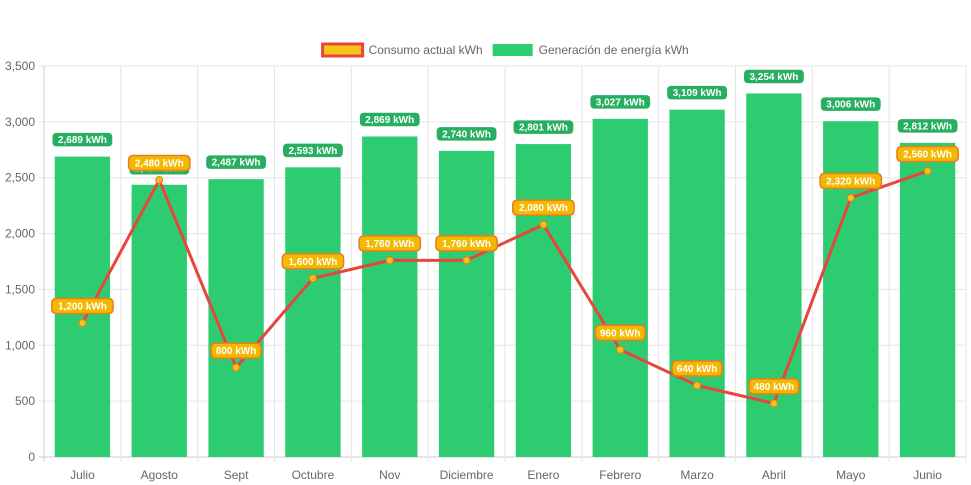 This screenshot has height=485, width=971. Describe the element at coordinates (20, 289) in the screenshot. I see `y-tick-label: 1,500` at that location.